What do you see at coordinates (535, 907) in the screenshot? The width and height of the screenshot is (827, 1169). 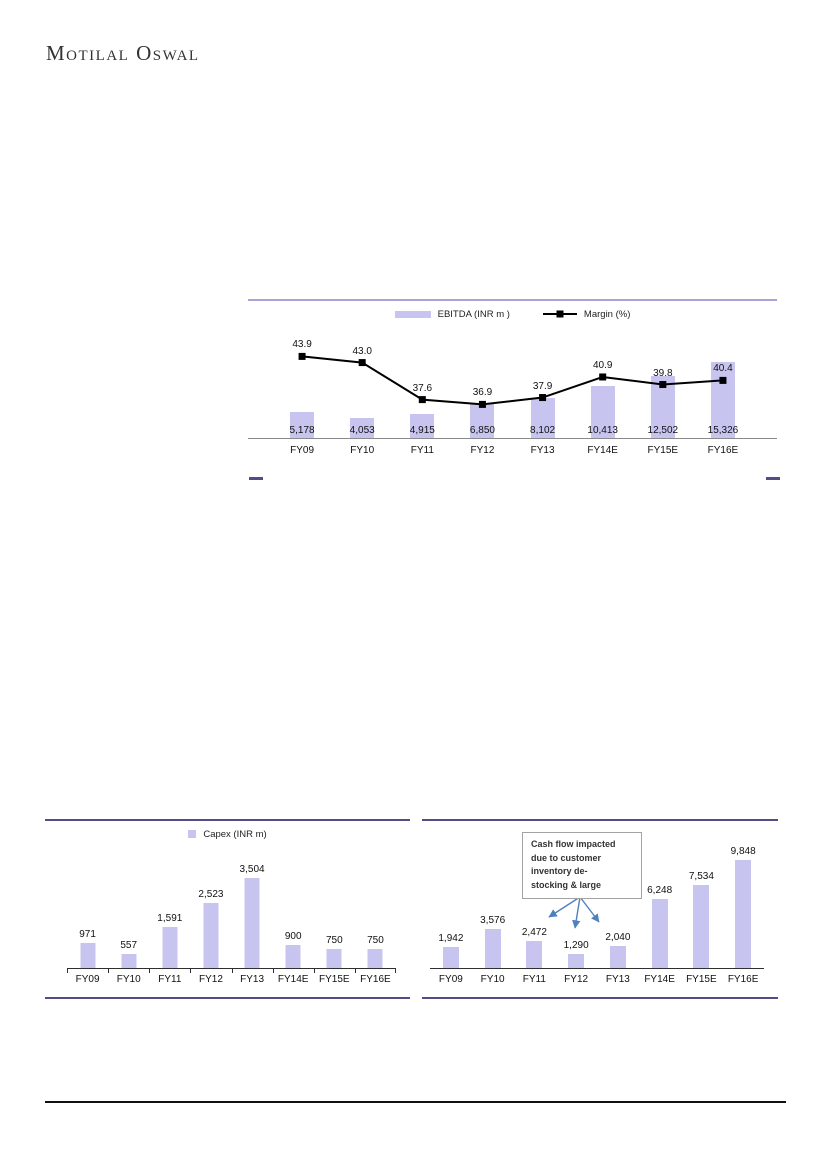 I see `category-cell: 2,472` at bounding box center [535, 907].